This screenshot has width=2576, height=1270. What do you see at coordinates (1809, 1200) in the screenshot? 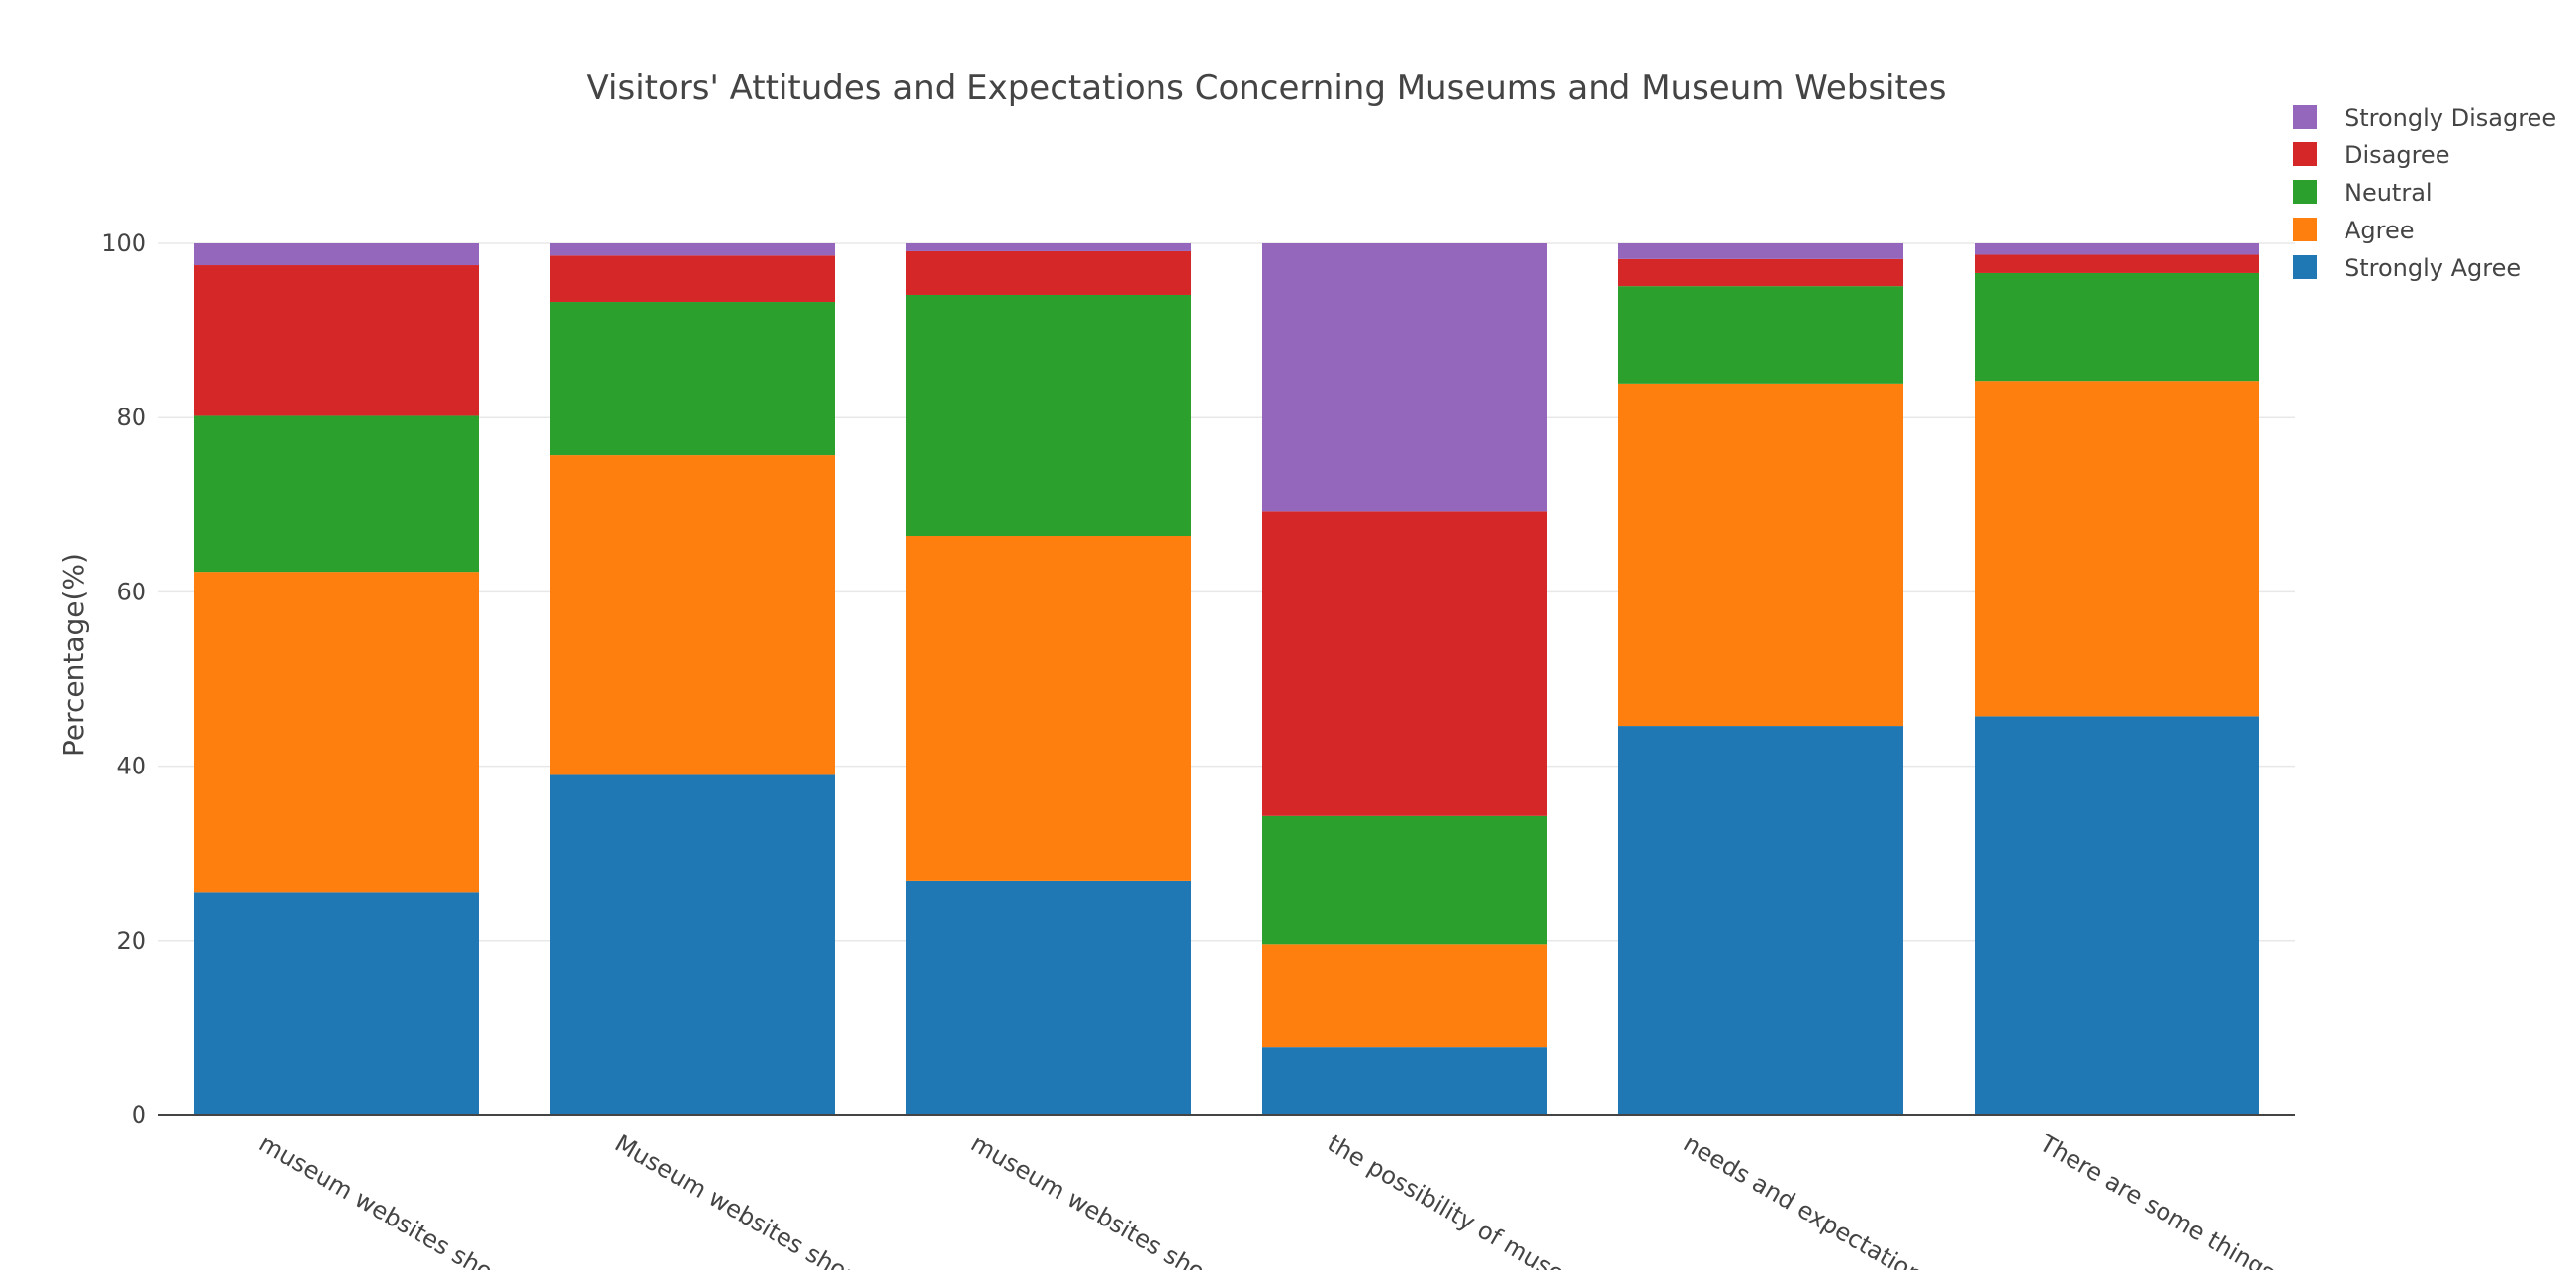
I see `x-tick-label: needs and expectations` at bounding box center [1809, 1200].